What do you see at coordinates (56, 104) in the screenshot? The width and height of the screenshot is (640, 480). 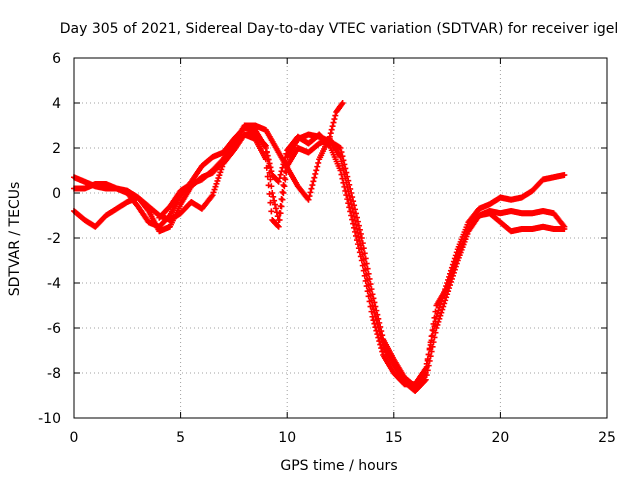 I see `y-tick-label: 4` at bounding box center [56, 104].